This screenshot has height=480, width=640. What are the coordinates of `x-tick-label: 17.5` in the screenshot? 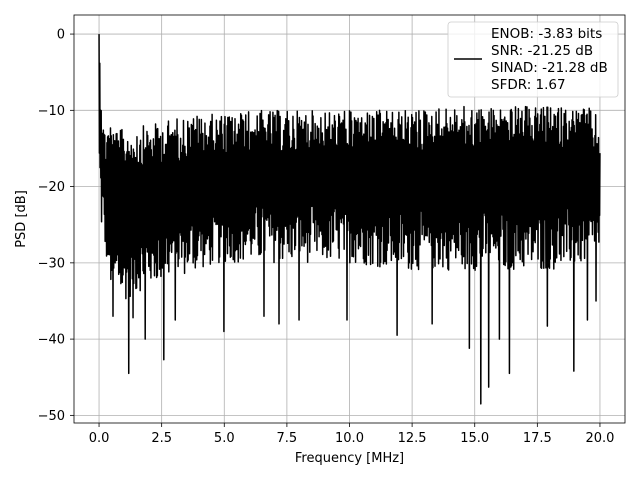 It's located at (537, 438).